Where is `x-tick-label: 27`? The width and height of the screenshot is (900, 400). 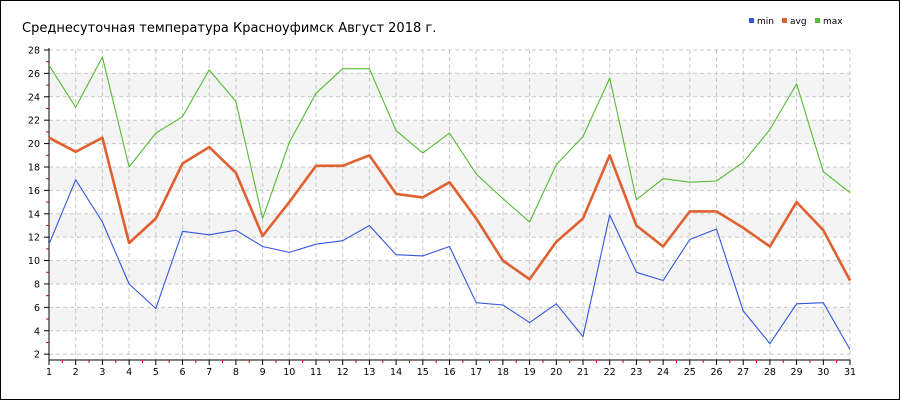
x-tick-label: 27 is located at coordinates (743, 372).